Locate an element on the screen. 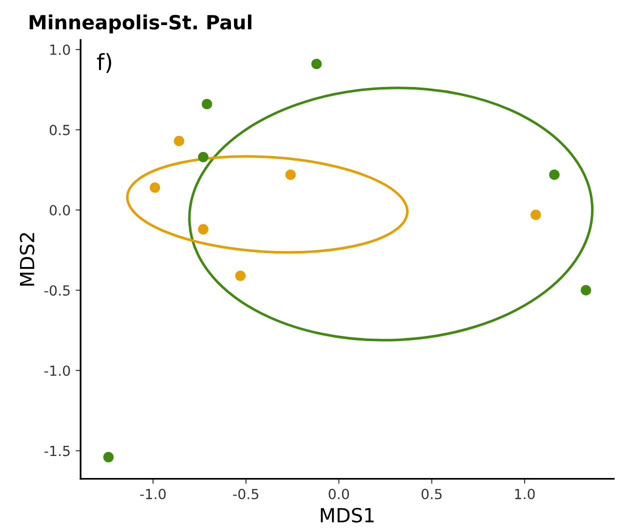 The height and width of the screenshot is (532, 620). x-tick-label: -1.0 is located at coordinates (153, 494).